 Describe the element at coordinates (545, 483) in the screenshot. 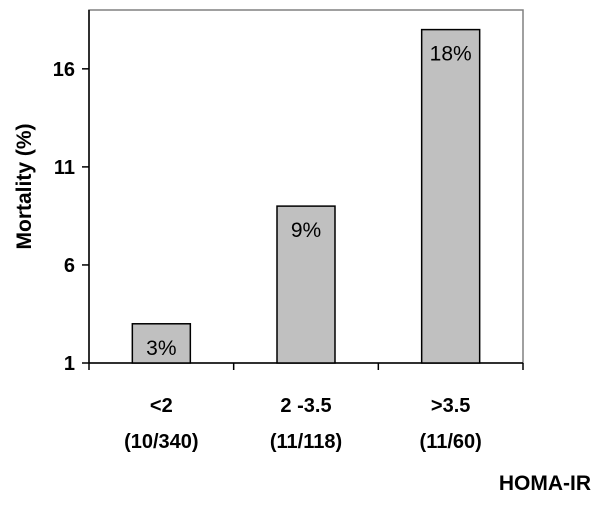

I see `x-axis-title: HOMA-IR` at that location.